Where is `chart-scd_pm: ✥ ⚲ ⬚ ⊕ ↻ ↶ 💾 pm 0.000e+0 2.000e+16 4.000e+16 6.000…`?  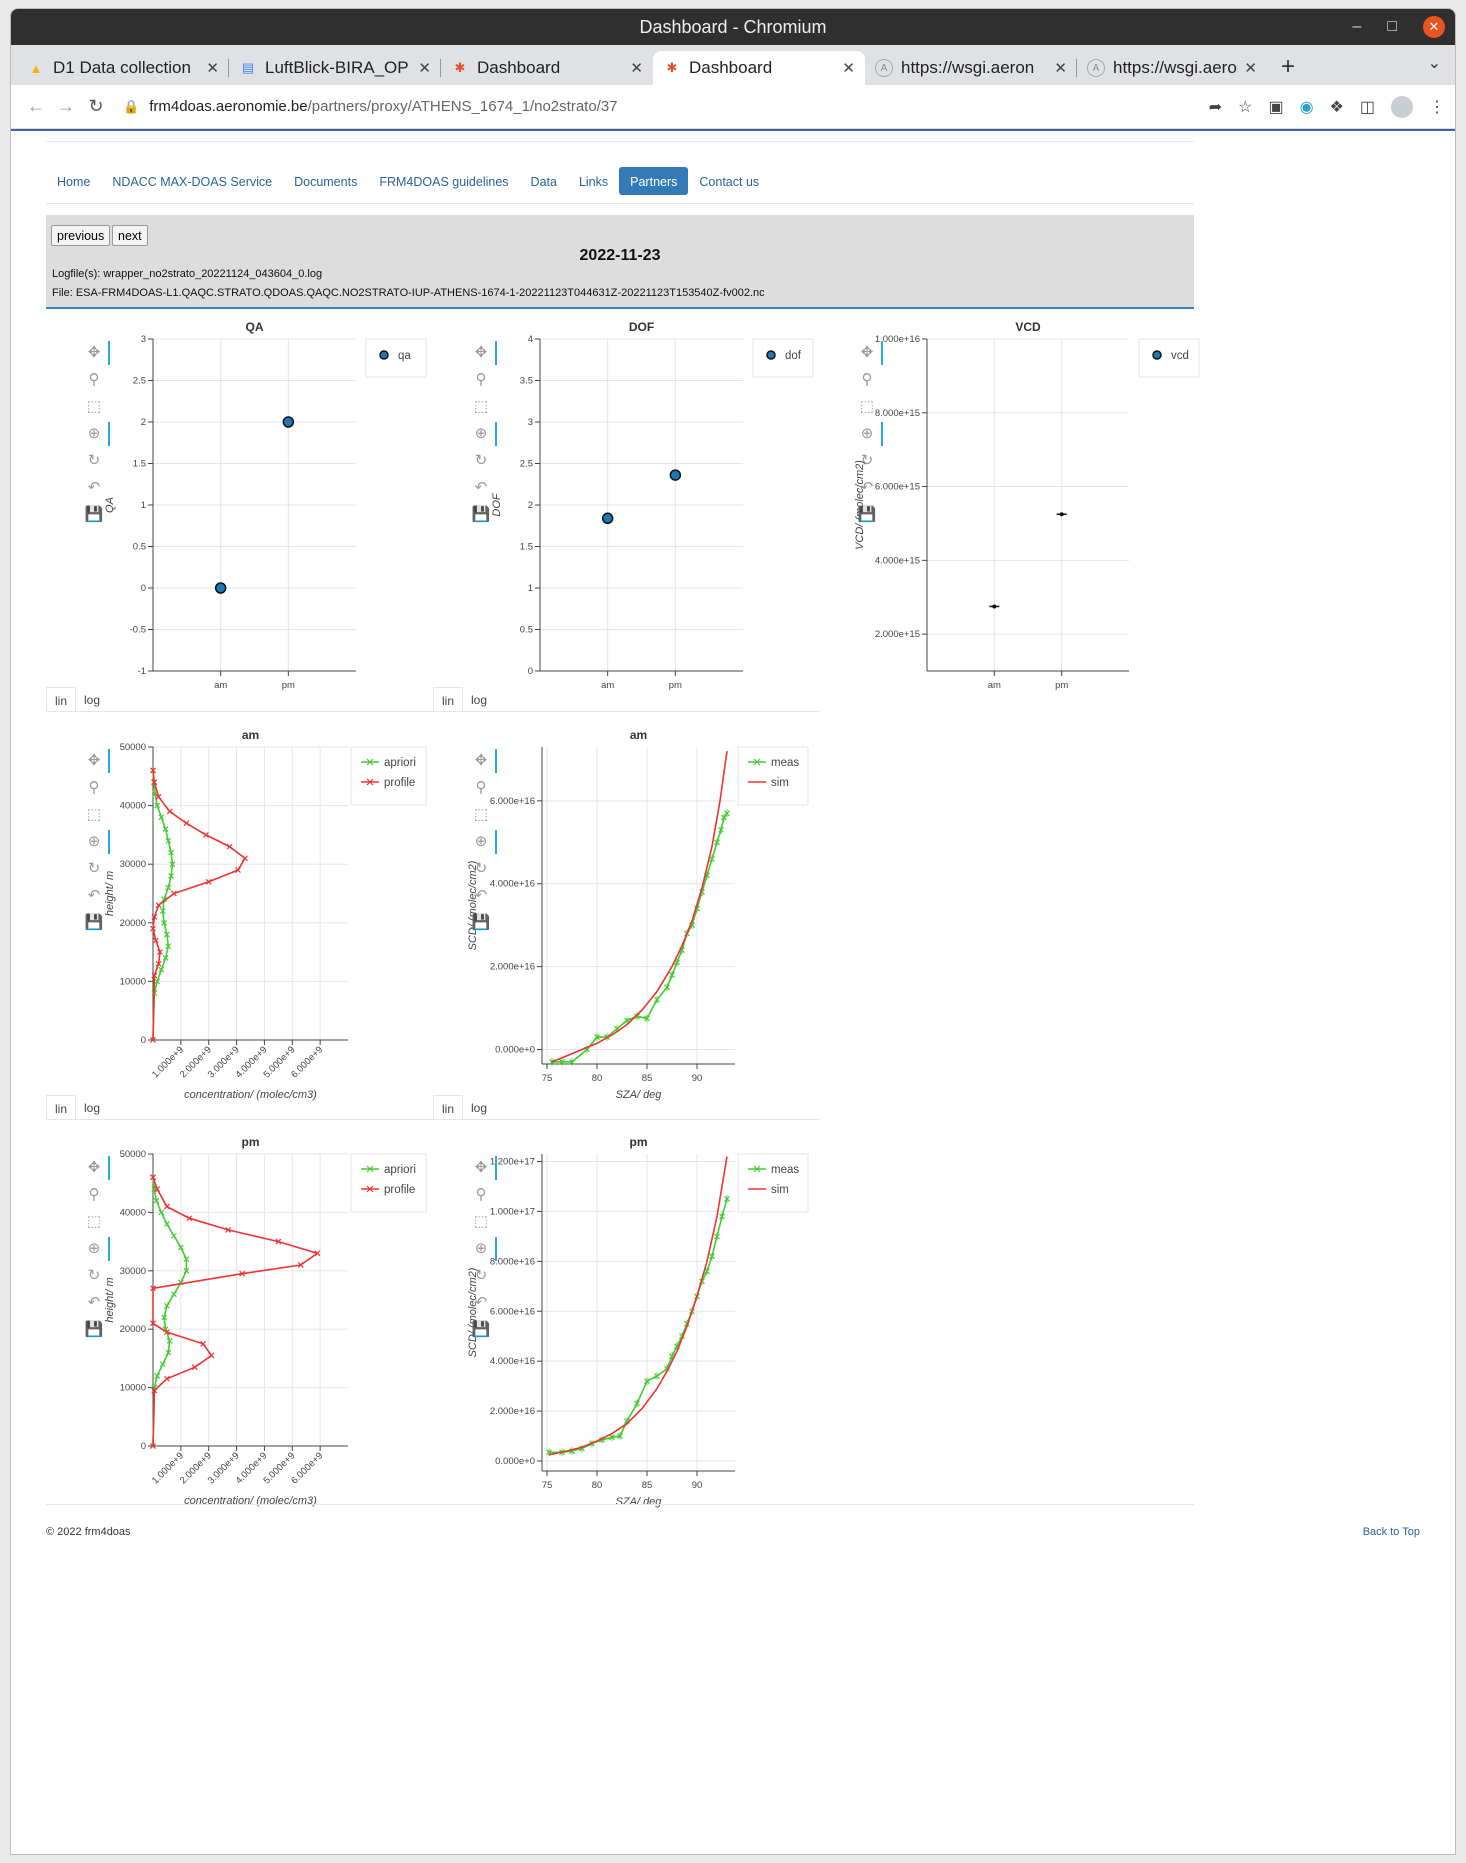 chart-scd_pm: ✥ ⚲ ⬚ ⊕ ↻ ↶ 💾 pm 0.000e+0 2.000e+16 4.000e+16 6.000… is located at coordinates (633, 1320).